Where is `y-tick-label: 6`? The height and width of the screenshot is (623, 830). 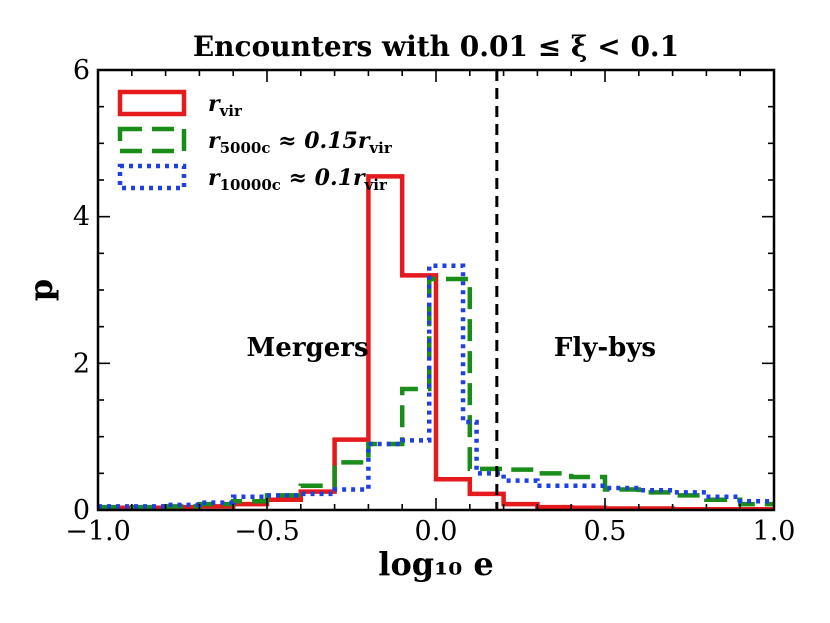
y-tick-label: 6 is located at coordinates (81, 70).